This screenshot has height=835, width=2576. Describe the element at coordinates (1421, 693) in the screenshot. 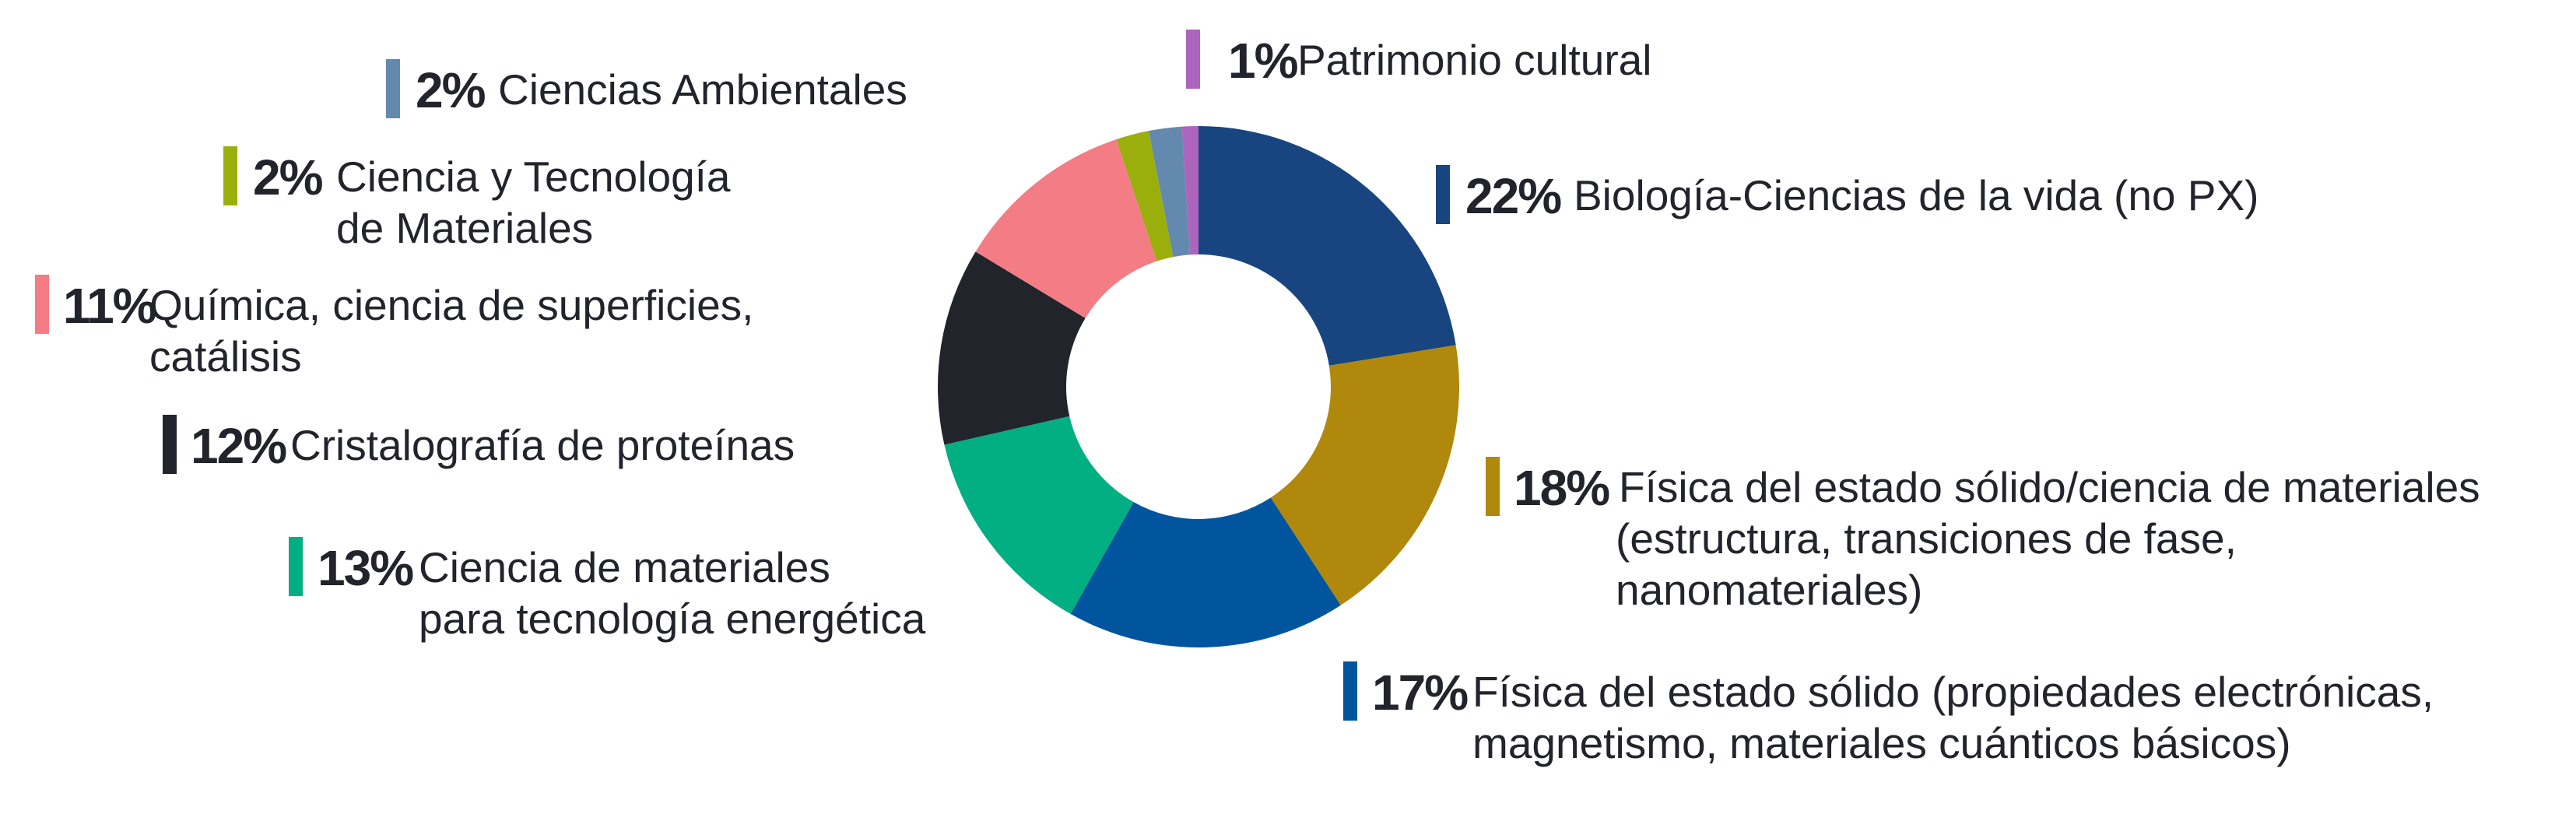

I see `percentage-value: 17%` at that location.